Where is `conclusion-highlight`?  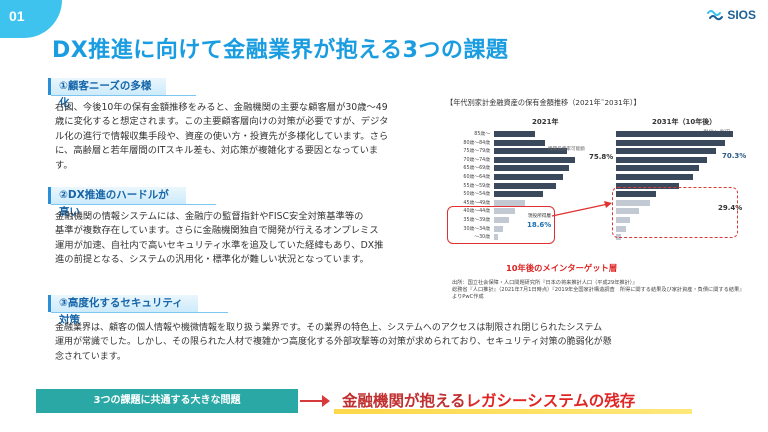 conclusion-highlight is located at coordinates (513, 411).